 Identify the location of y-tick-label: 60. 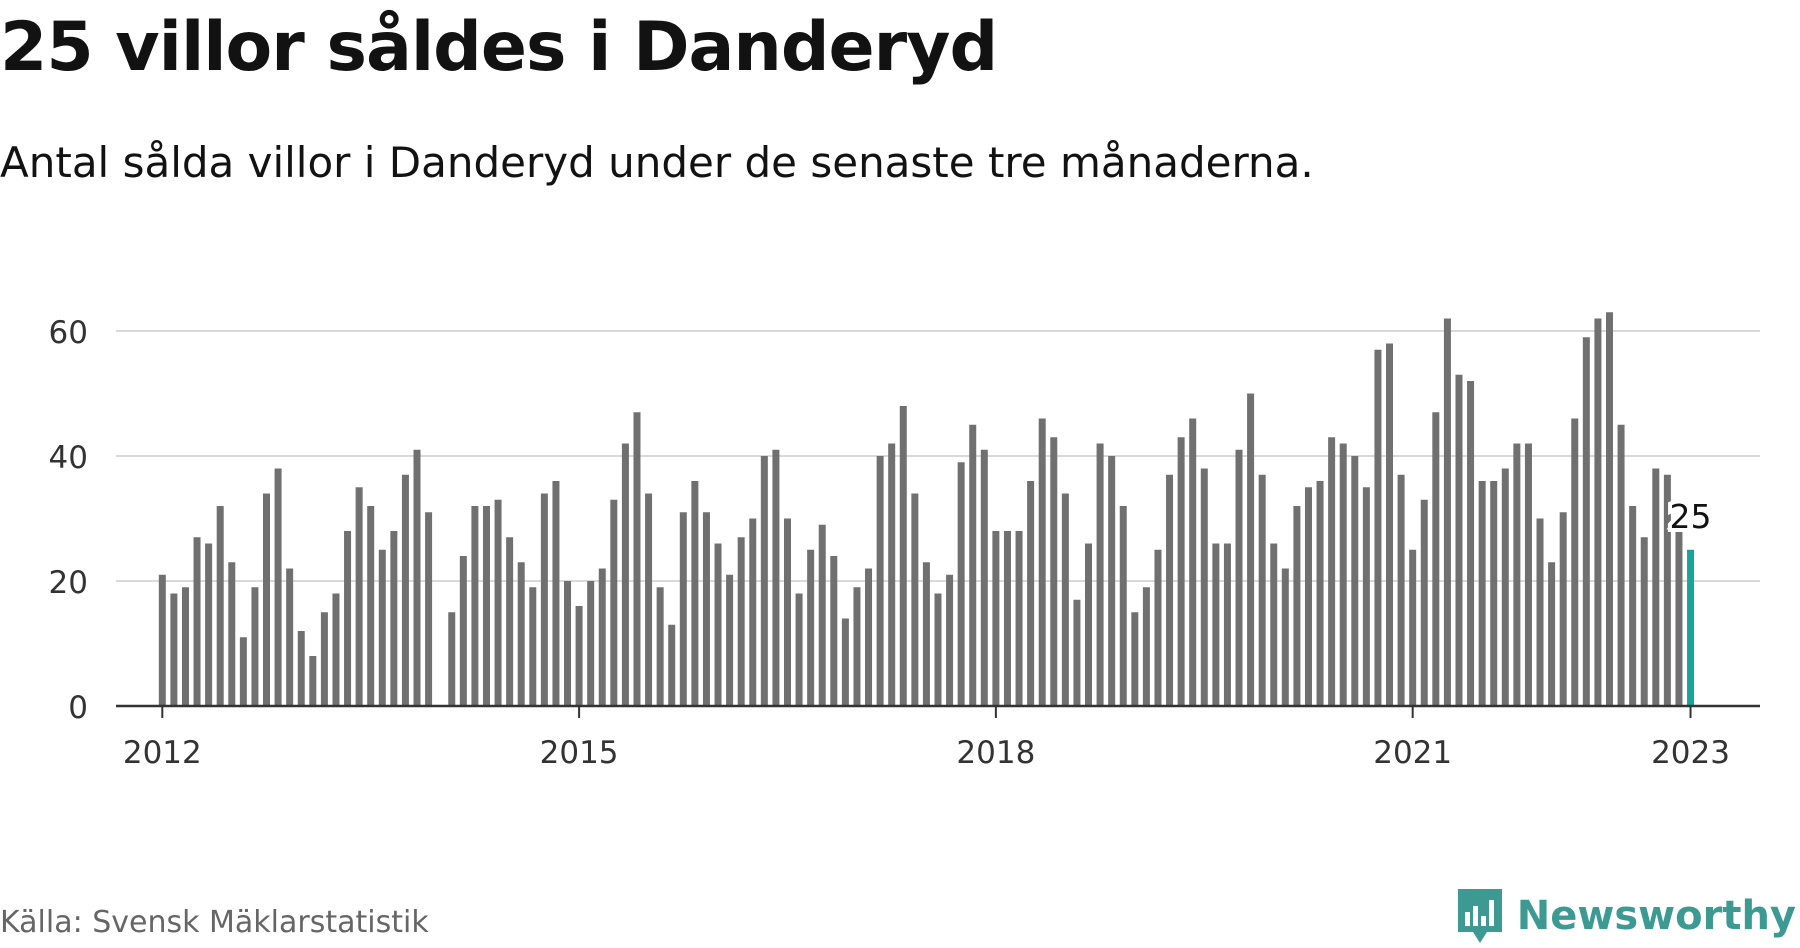
(68, 333).